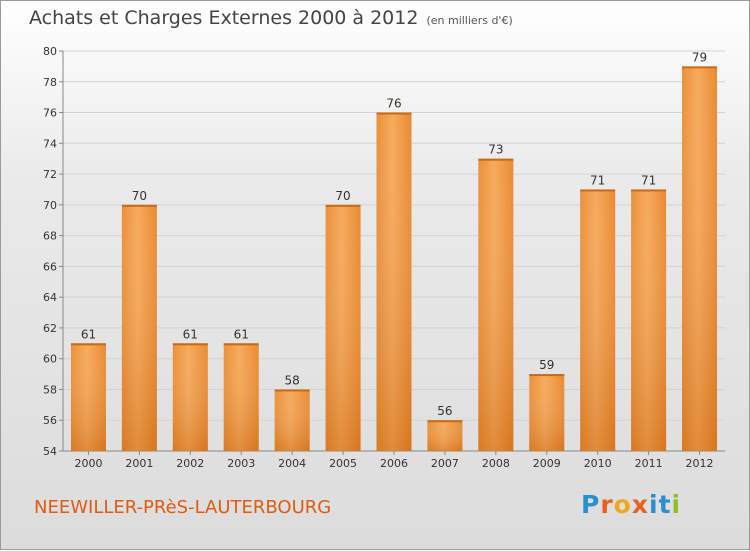 Image resolution: width=750 pixels, height=551 pixels. Describe the element at coordinates (445, 463) in the screenshot. I see `x-tick-label: 2007` at that location.